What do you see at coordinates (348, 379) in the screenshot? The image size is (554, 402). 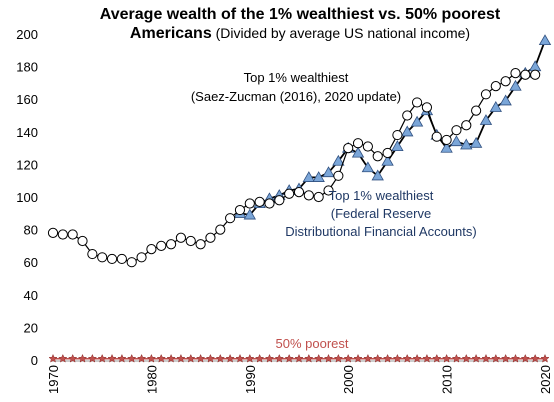 I see `x-tick-label: 2000` at bounding box center [348, 379].